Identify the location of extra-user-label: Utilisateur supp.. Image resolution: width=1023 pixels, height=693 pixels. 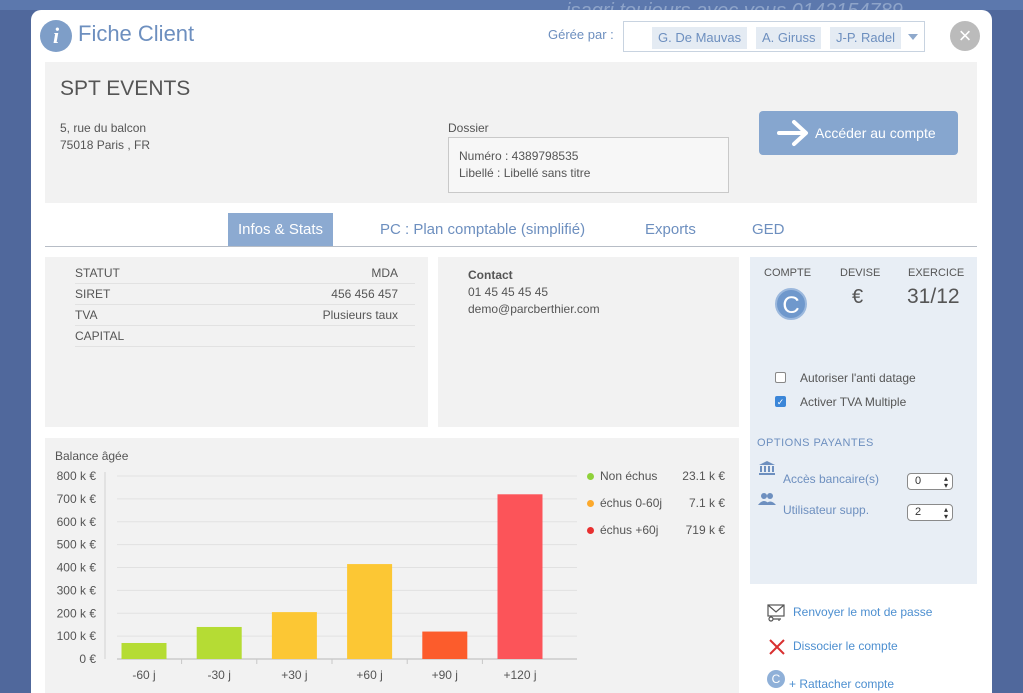
(826, 510).